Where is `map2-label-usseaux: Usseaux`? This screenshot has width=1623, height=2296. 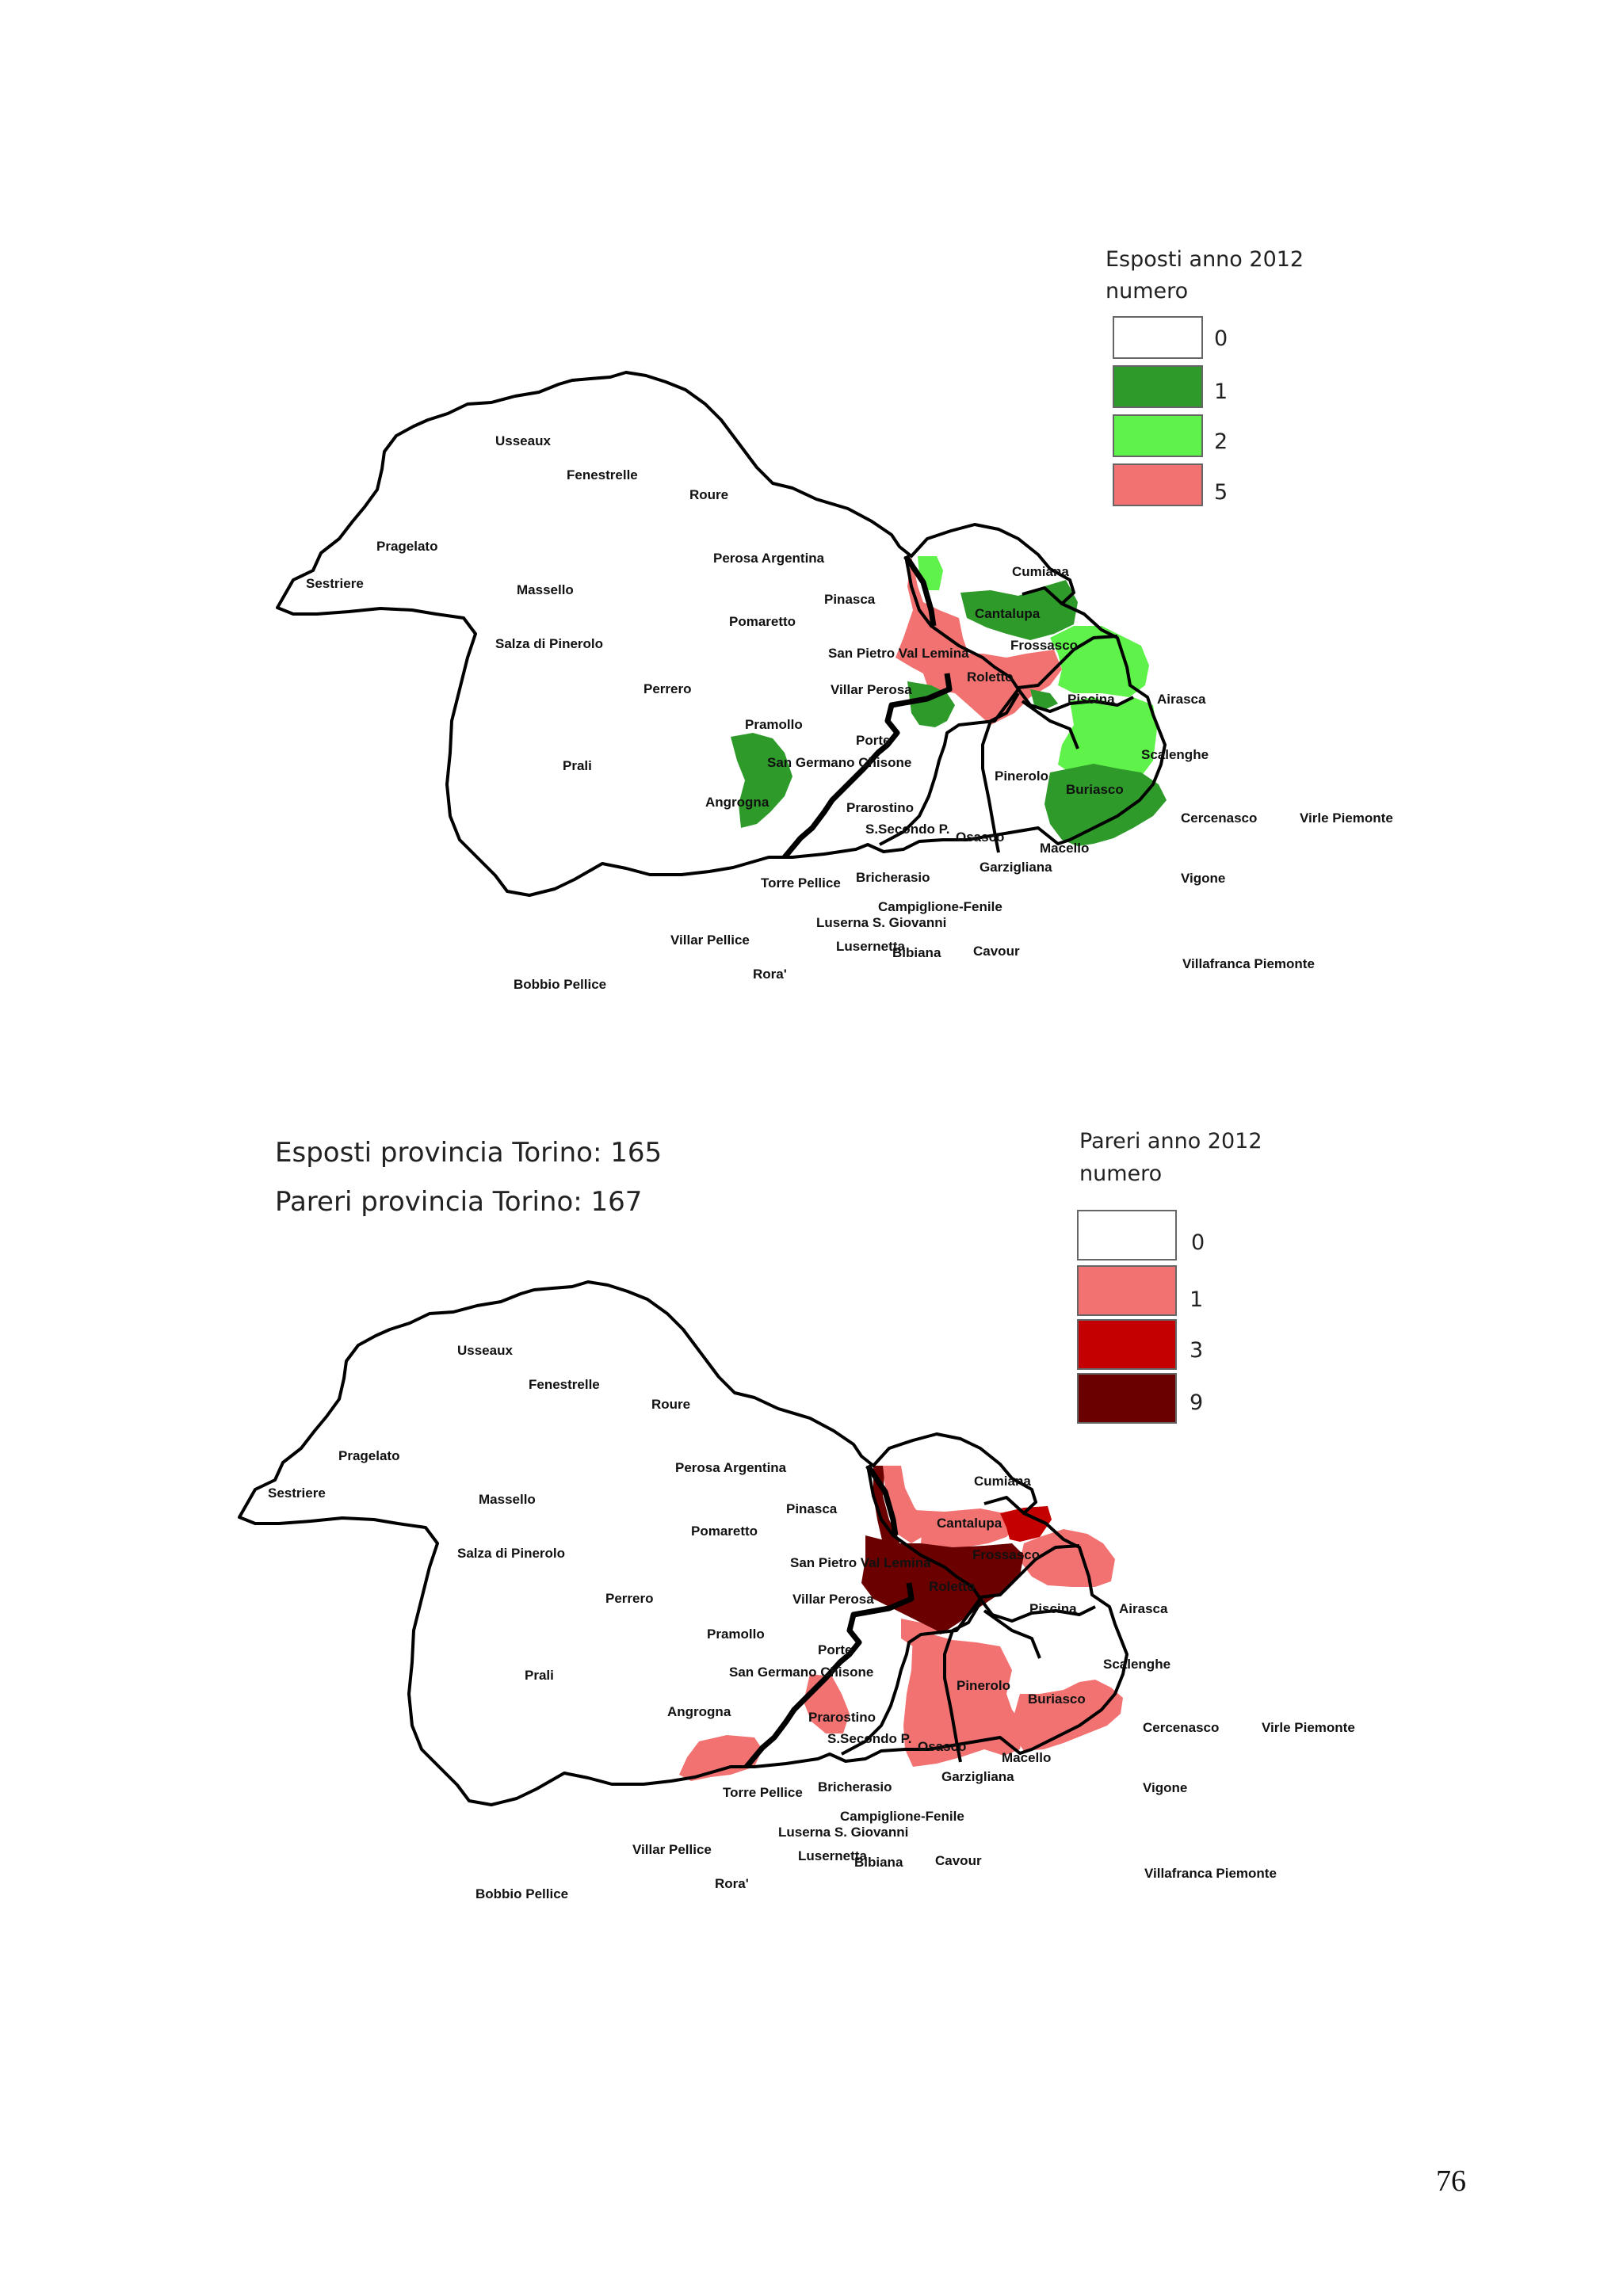 map2-label-usseaux: Usseaux is located at coordinates (485, 1350).